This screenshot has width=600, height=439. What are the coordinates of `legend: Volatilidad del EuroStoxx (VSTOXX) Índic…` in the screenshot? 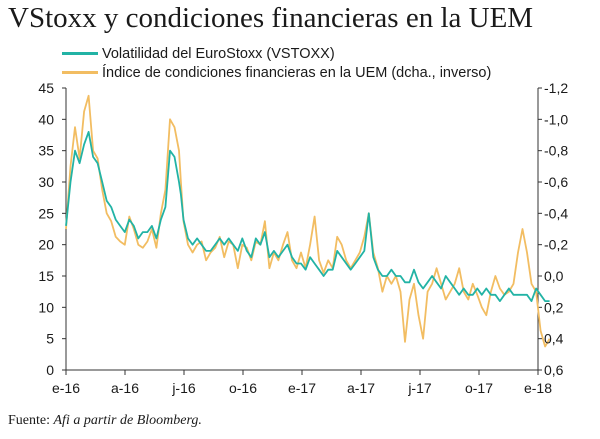 It's located at (276, 63).